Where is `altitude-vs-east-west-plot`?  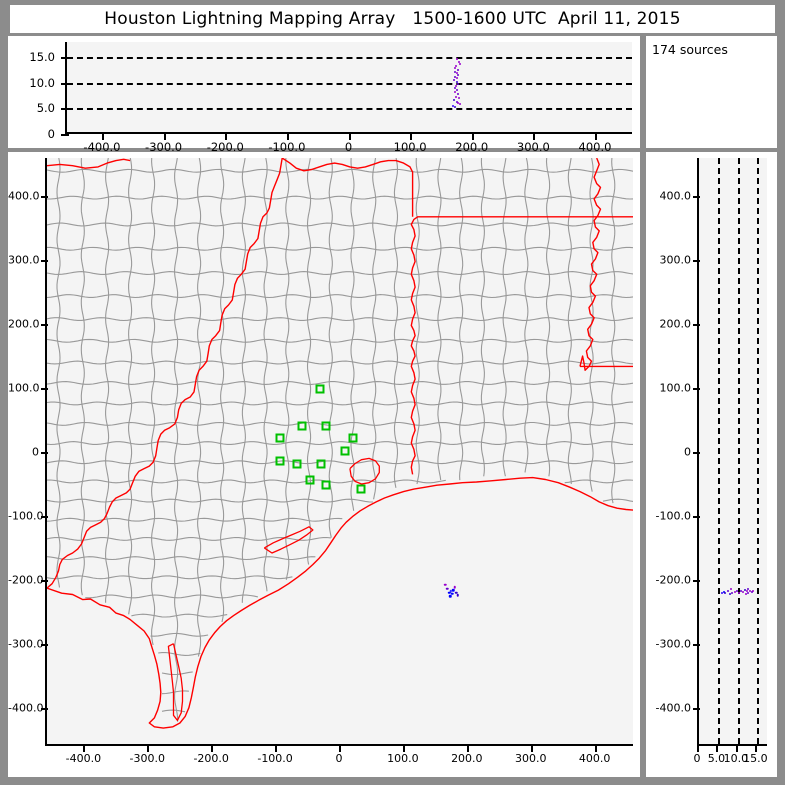
altitude-vs-east-west-plot is located at coordinates (348, 88).